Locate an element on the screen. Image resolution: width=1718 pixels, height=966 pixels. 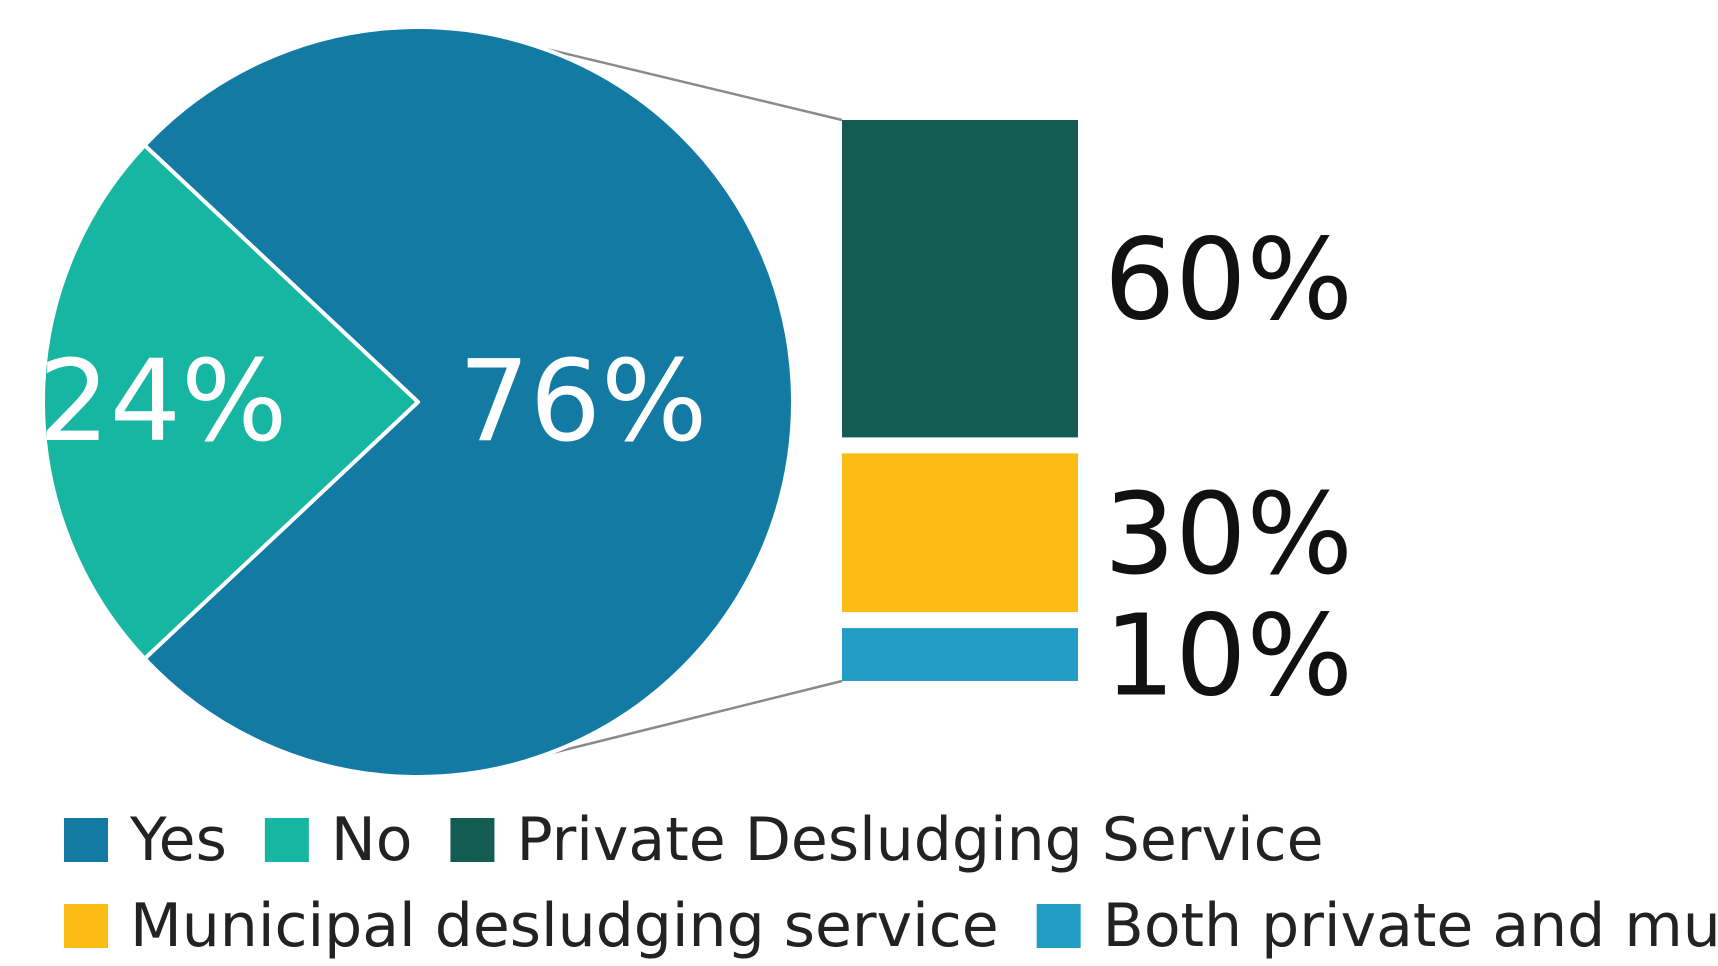
bar-label-private-desludging-service: 60% is located at coordinates (1228, 281).